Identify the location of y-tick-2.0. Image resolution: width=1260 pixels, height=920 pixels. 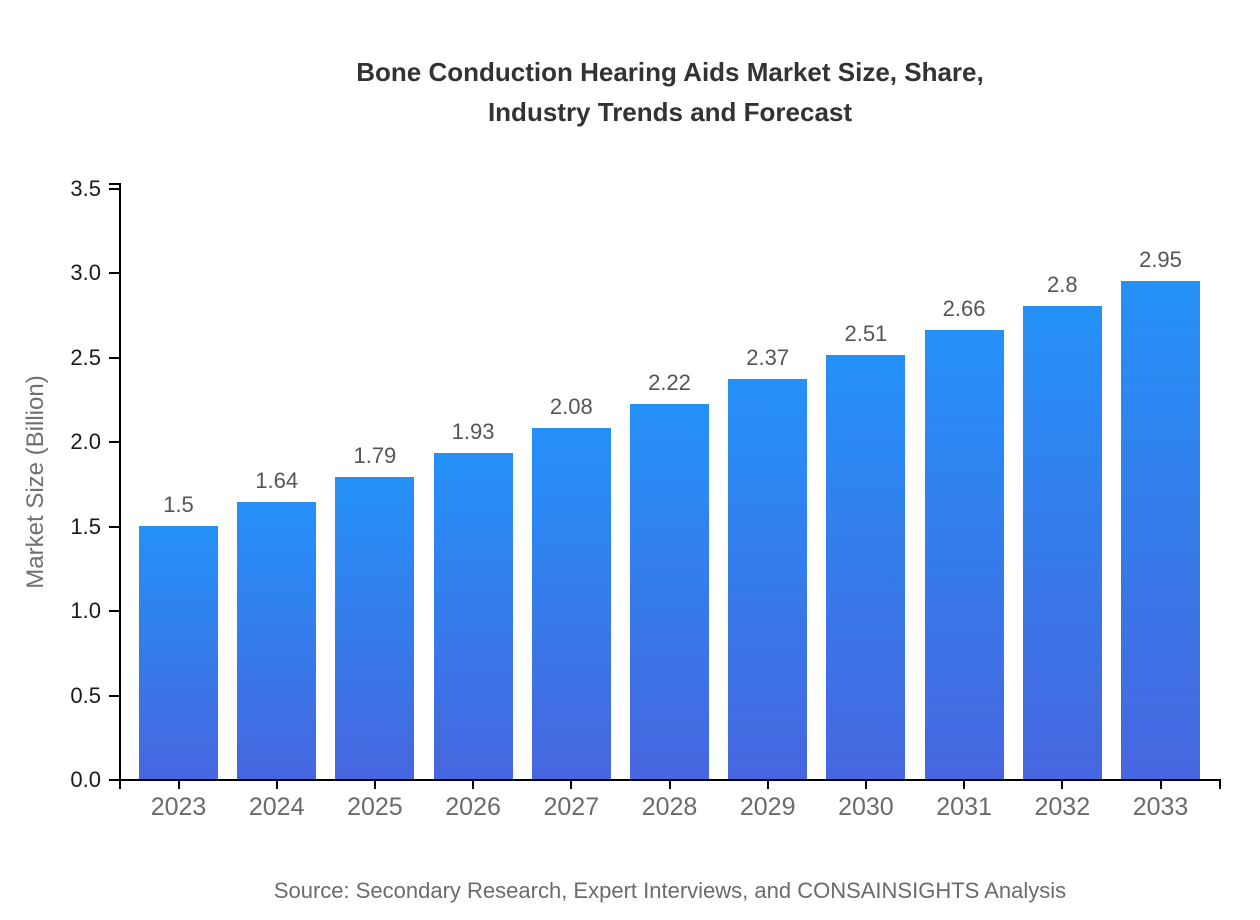
(114, 442).